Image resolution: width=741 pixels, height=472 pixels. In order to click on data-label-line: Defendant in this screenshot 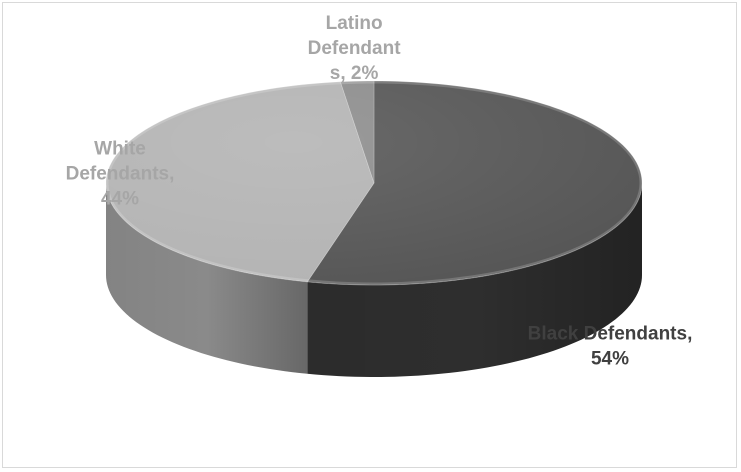, I will do `click(355, 48)`.